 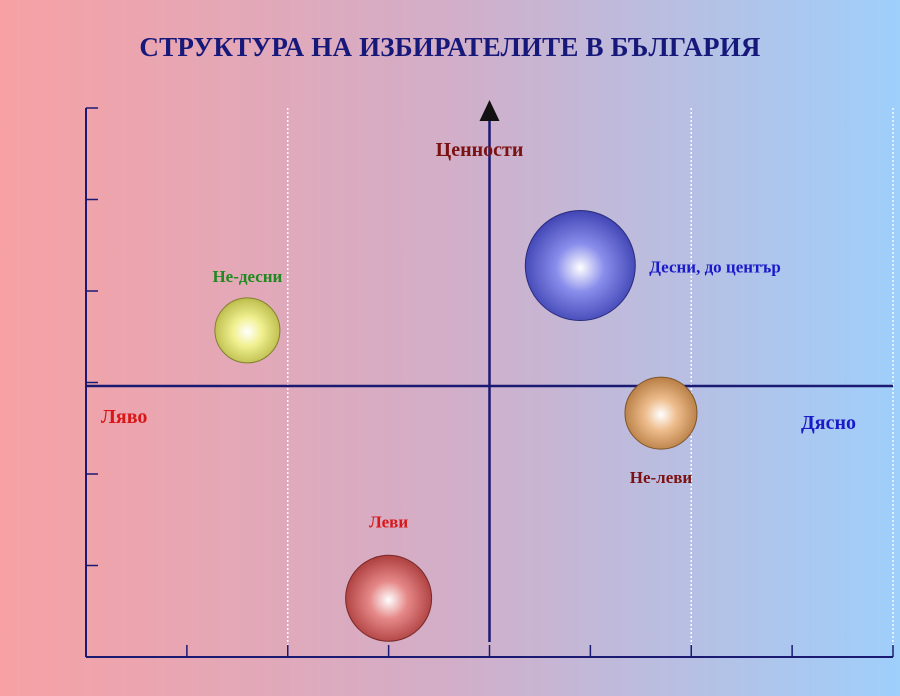 What do you see at coordinates (715, 267) in the screenshot?
I see `bubble-label-2: Десни, до център` at bounding box center [715, 267].